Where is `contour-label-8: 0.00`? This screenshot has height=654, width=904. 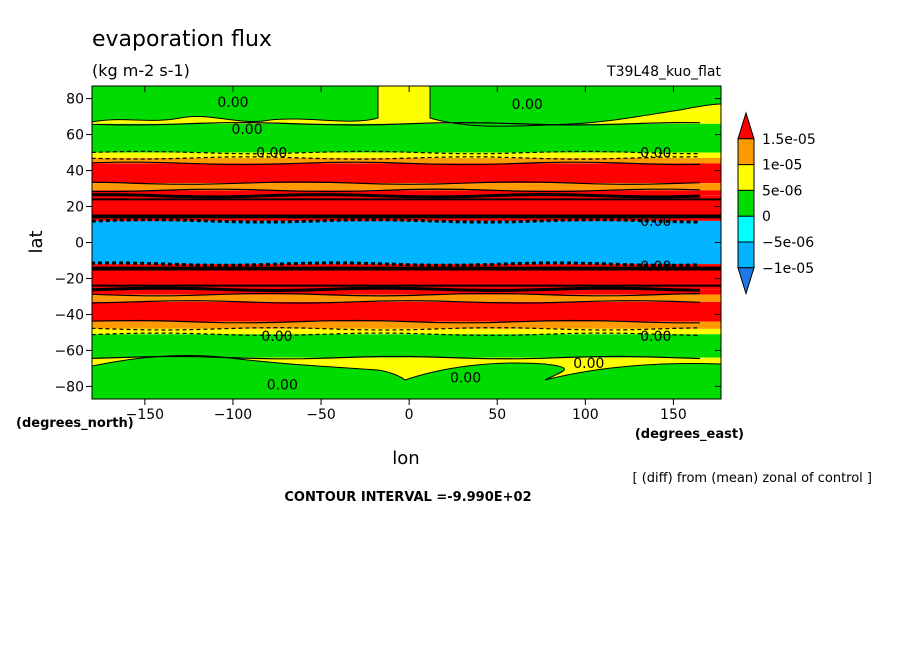
contour-label-8: 0.00 is located at coordinates (588, 364).